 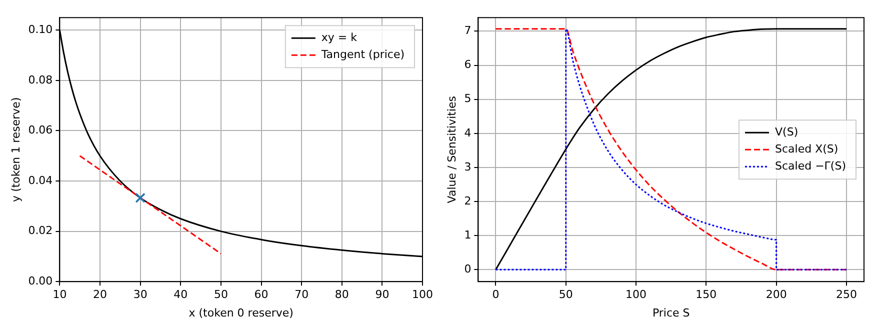 I want to click on y-tick-label: 3, so click(x=468, y=167).